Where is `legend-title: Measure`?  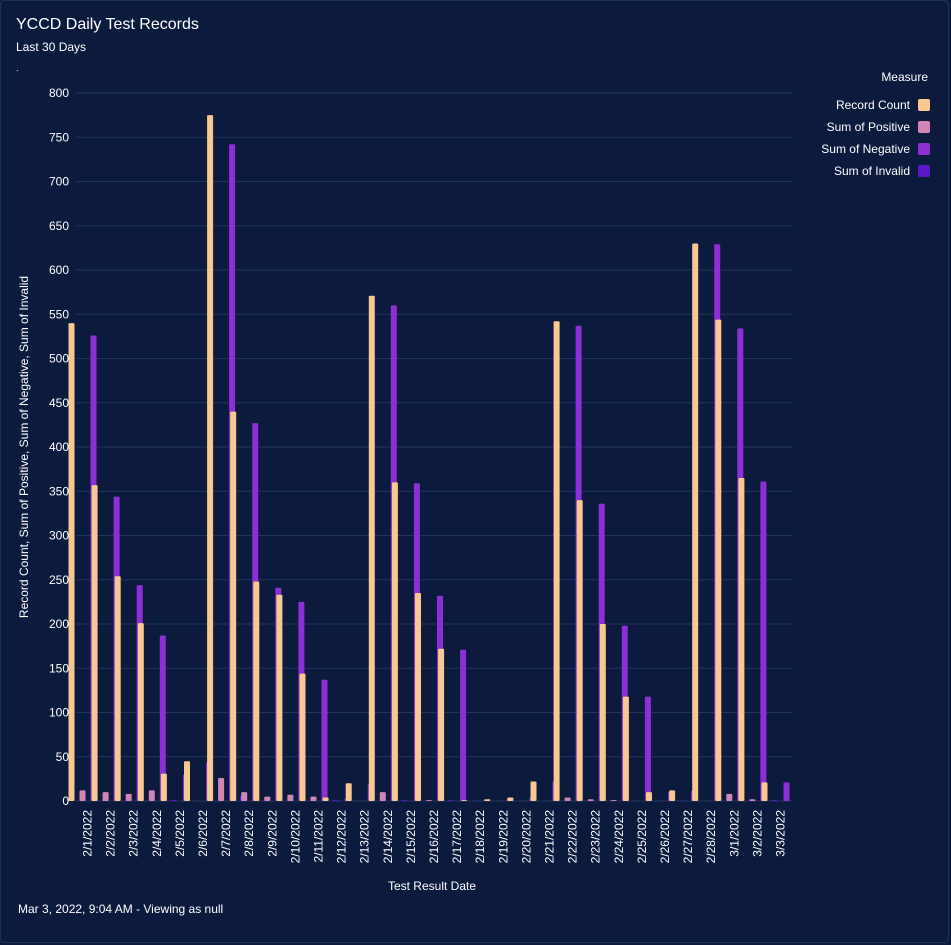 legend-title: Measure is located at coordinates (904, 77).